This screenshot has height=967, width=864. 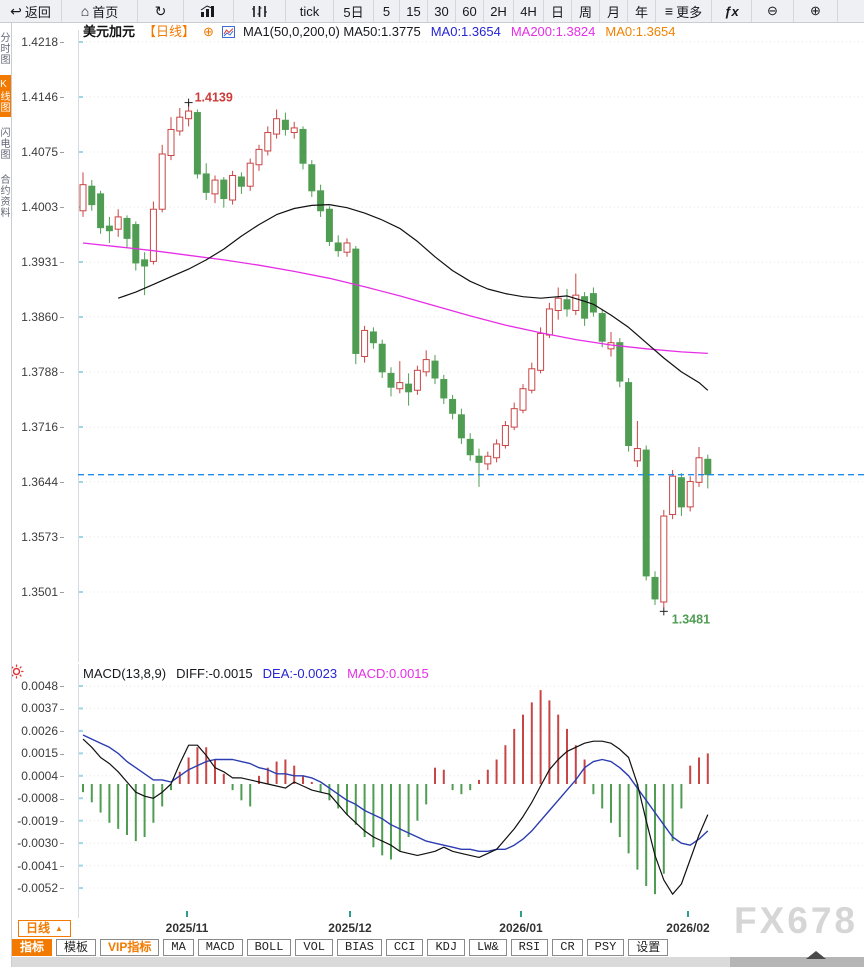 I want to click on bar-chart-icon, so click(x=207, y=10).